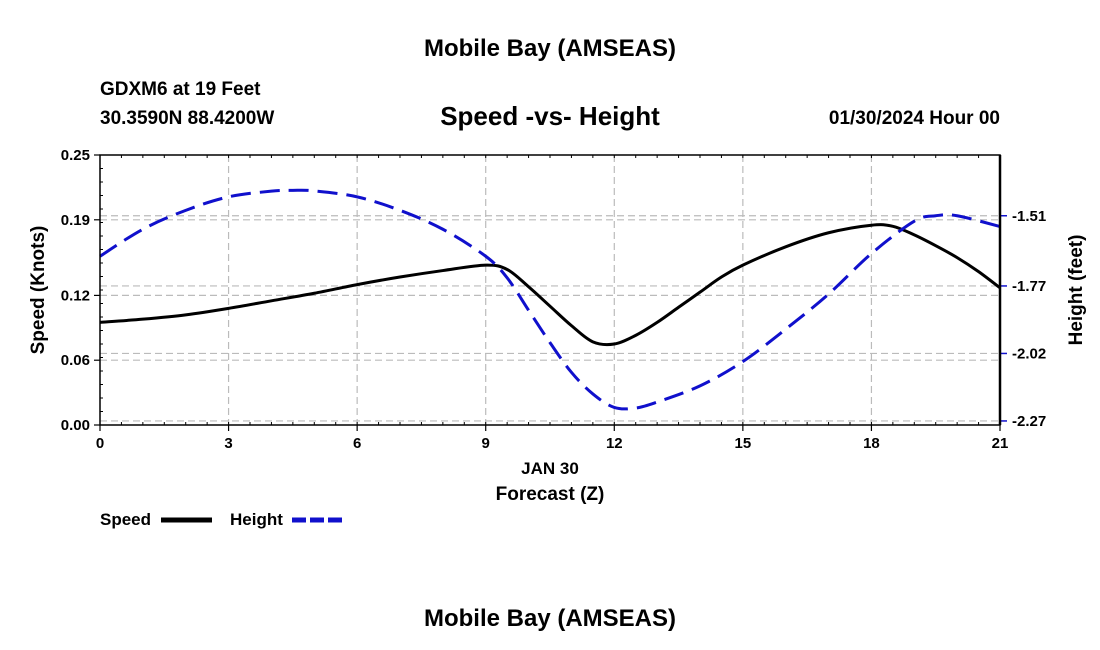  I want to click on x-tick-label: 9, so click(486, 443).